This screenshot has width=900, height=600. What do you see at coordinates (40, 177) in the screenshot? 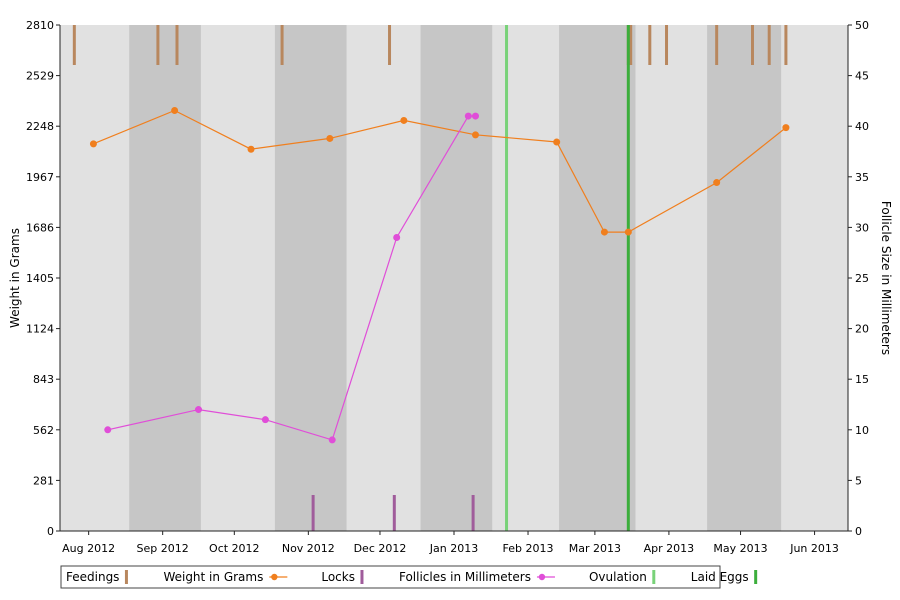
I see `y-tick-label: 1967` at bounding box center [40, 177].